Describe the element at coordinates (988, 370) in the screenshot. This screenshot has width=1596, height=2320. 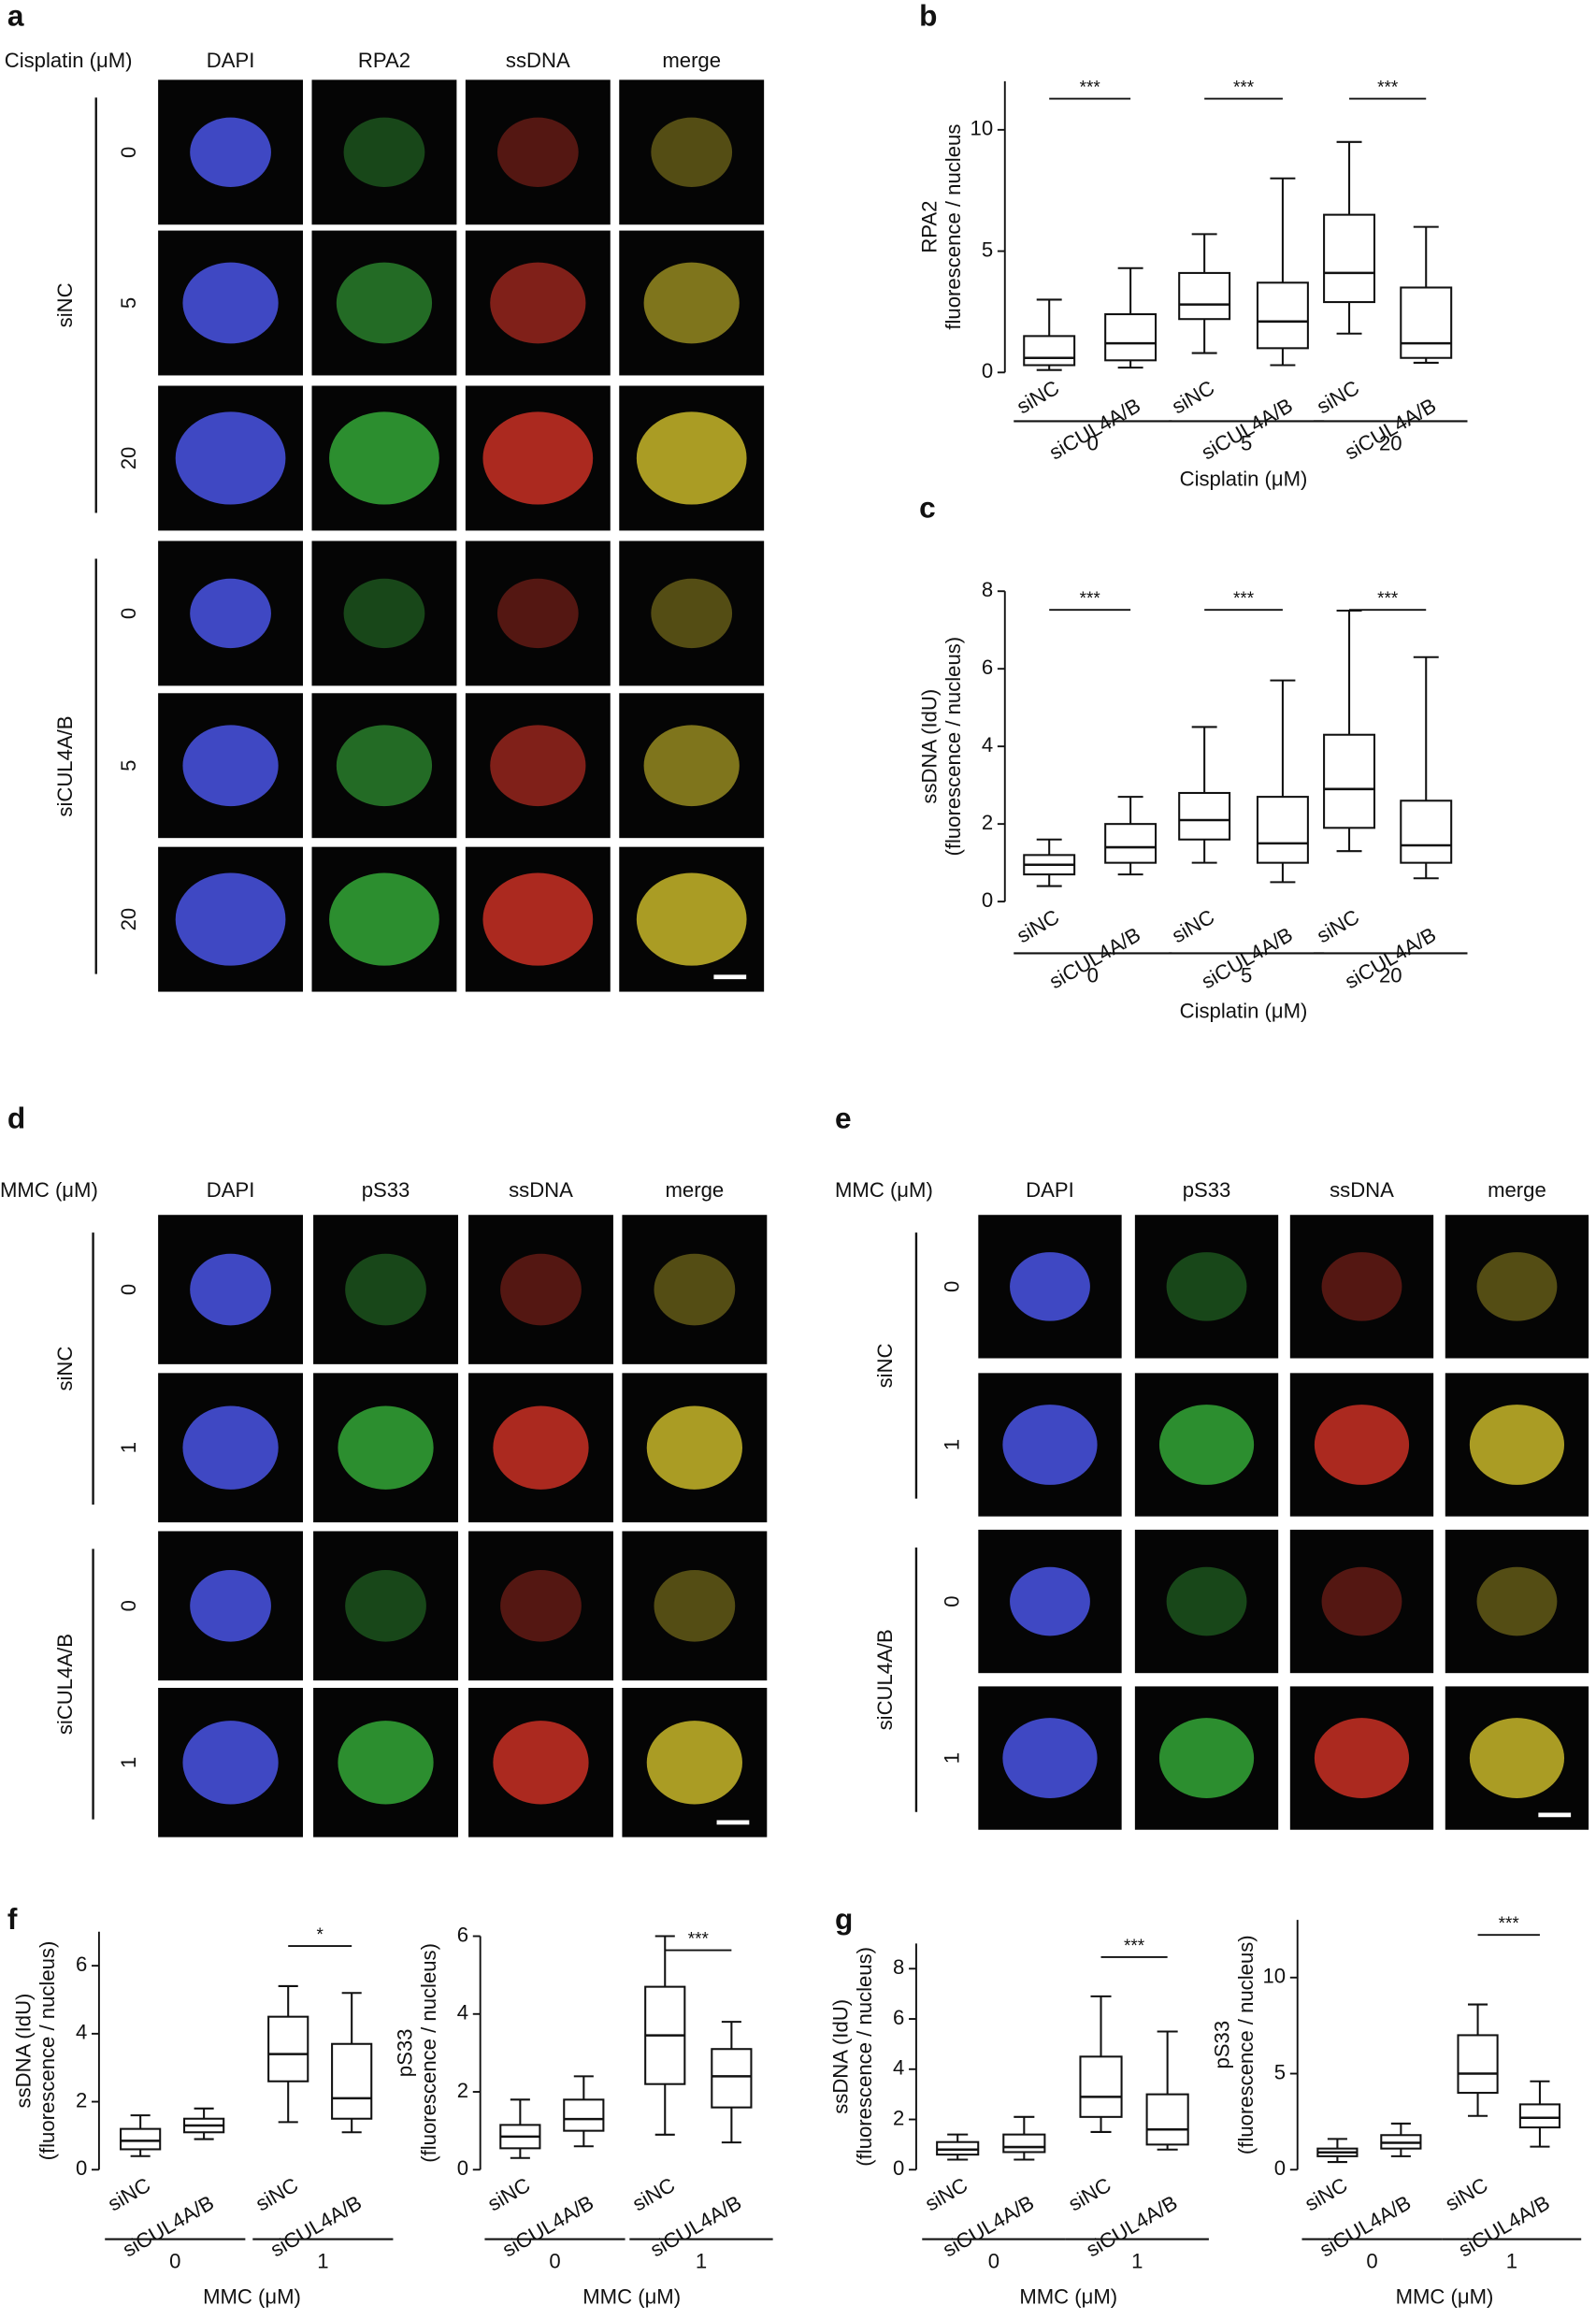
I see `y-tick-label: 0` at that location.